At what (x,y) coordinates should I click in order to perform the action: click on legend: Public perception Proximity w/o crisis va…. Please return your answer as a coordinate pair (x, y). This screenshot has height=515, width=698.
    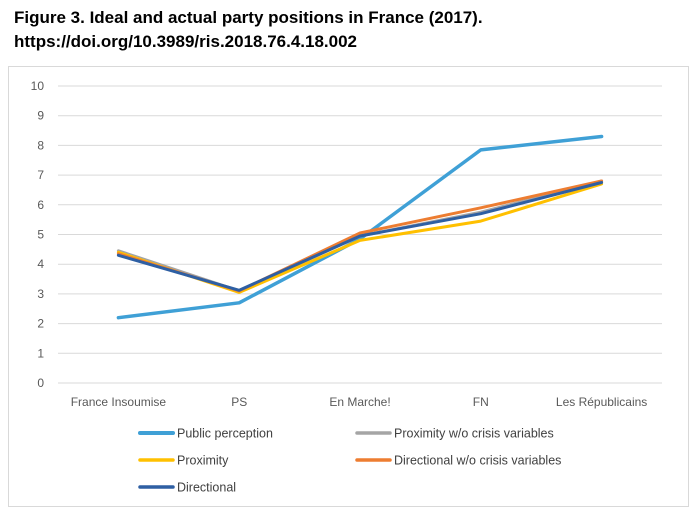
    Looking at the image, I should click on (349, 461).